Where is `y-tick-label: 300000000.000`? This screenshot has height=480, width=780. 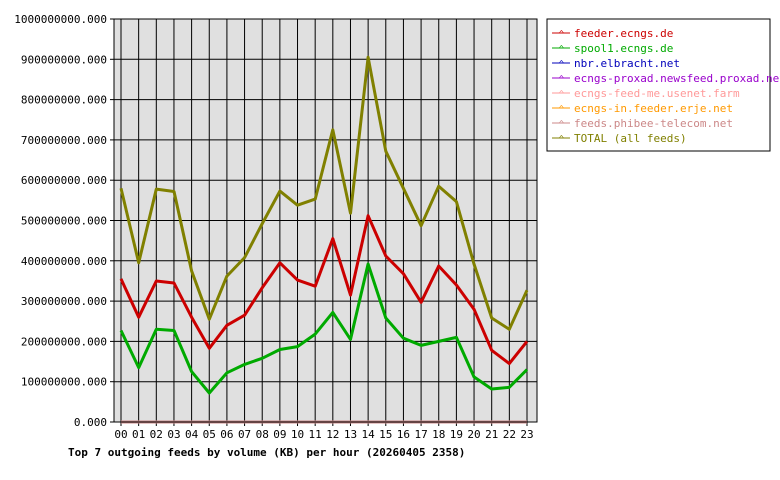
y-tick-label: 300000000.000 is located at coordinates (64, 301).